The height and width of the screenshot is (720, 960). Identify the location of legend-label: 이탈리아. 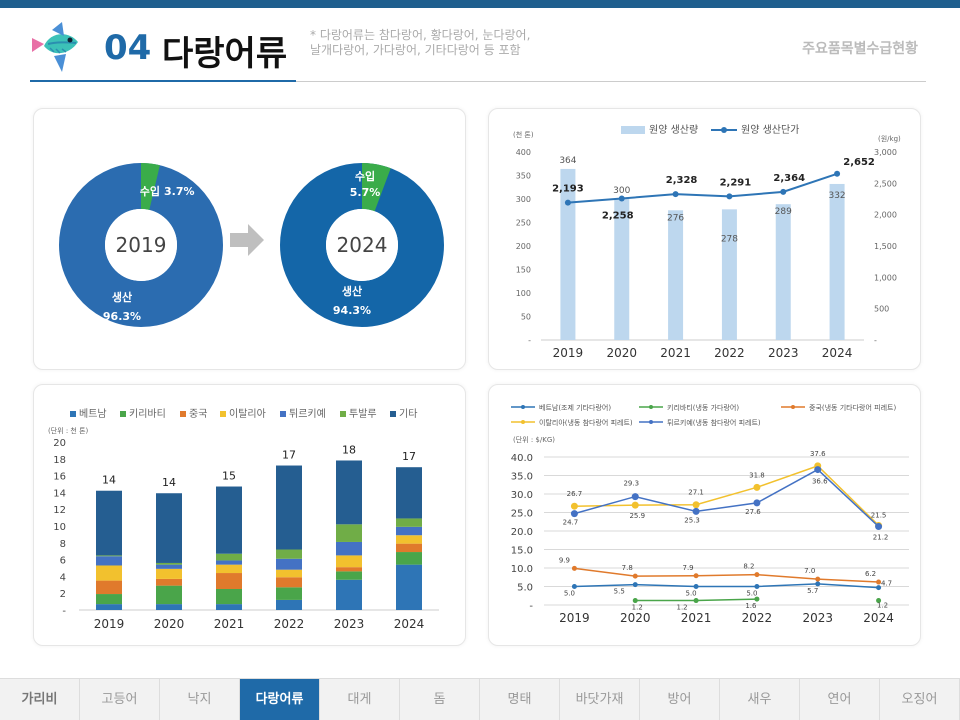
(247, 413).